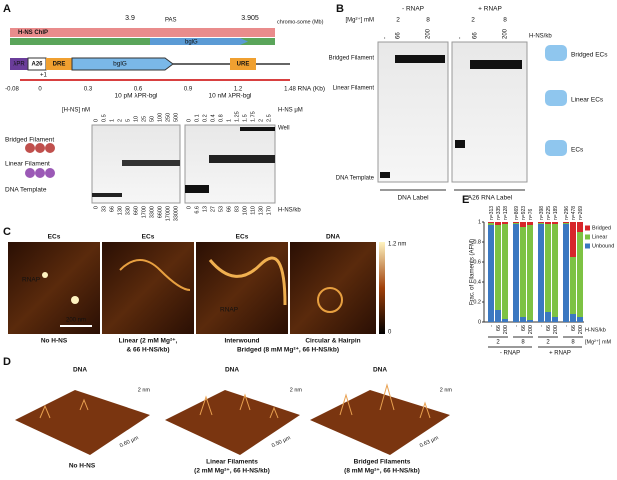 Image resolution: width=617 pixels, height=480 pixels. I want to click on label: 0.50 µm, so click(281, 442).